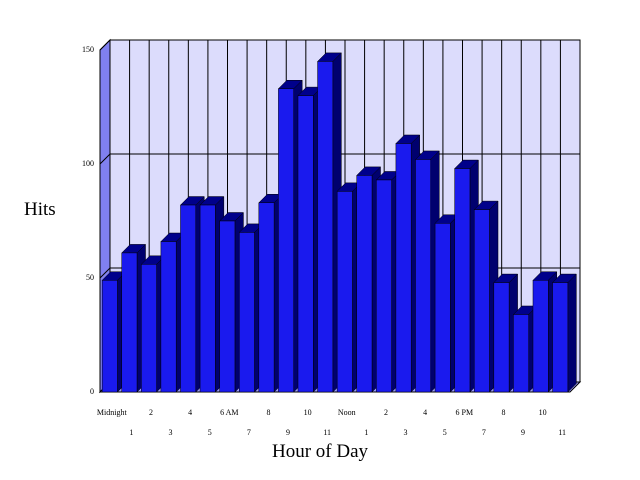 This screenshot has width=640, height=480. I want to click on y-tick-label-0: 0, so click(92, 391).